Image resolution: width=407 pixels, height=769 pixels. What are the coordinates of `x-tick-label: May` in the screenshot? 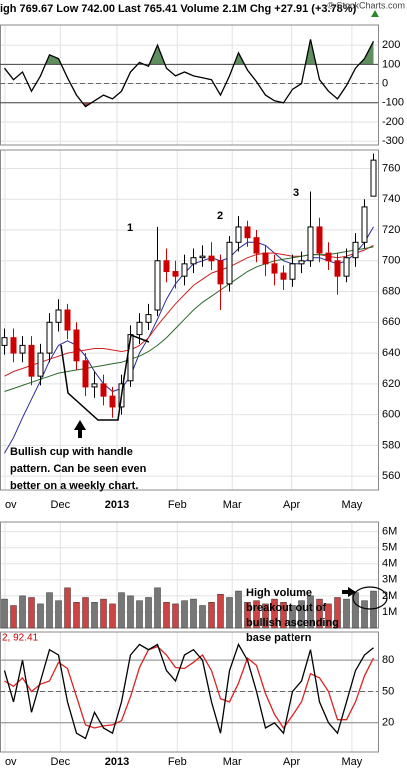 It's located at (352, 762).